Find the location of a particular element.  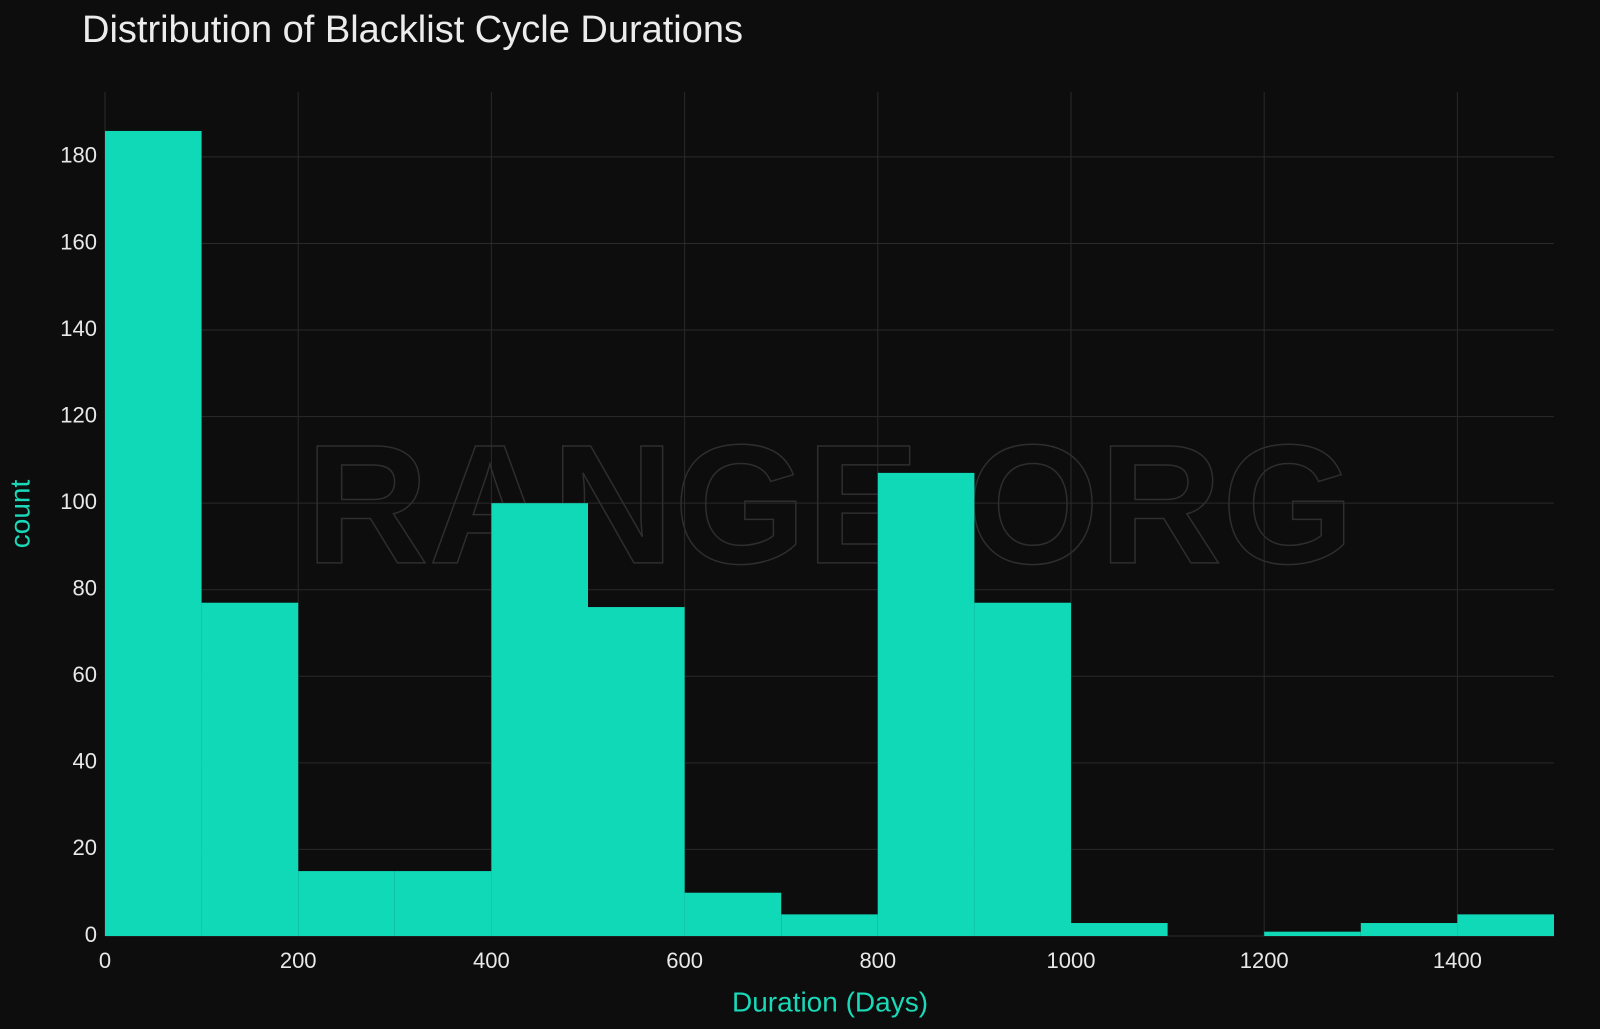

x-tick-label: 0 is located at coordinates (105, 960).